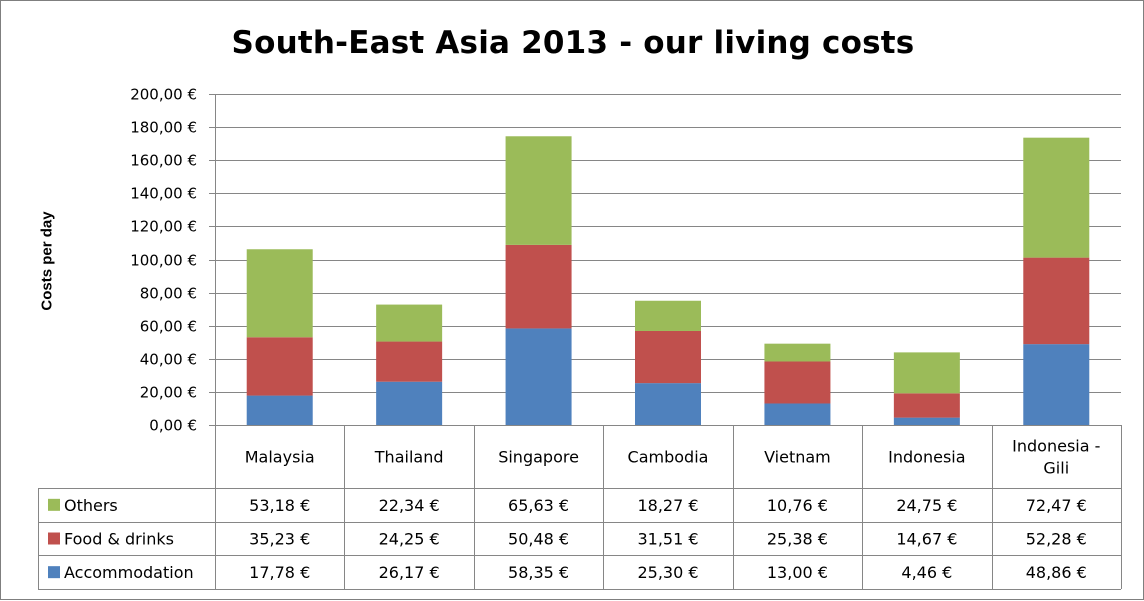 The width and height of the screenshot is (1144, 601). I want to click on category-label: Thailand, so click(409, 457).